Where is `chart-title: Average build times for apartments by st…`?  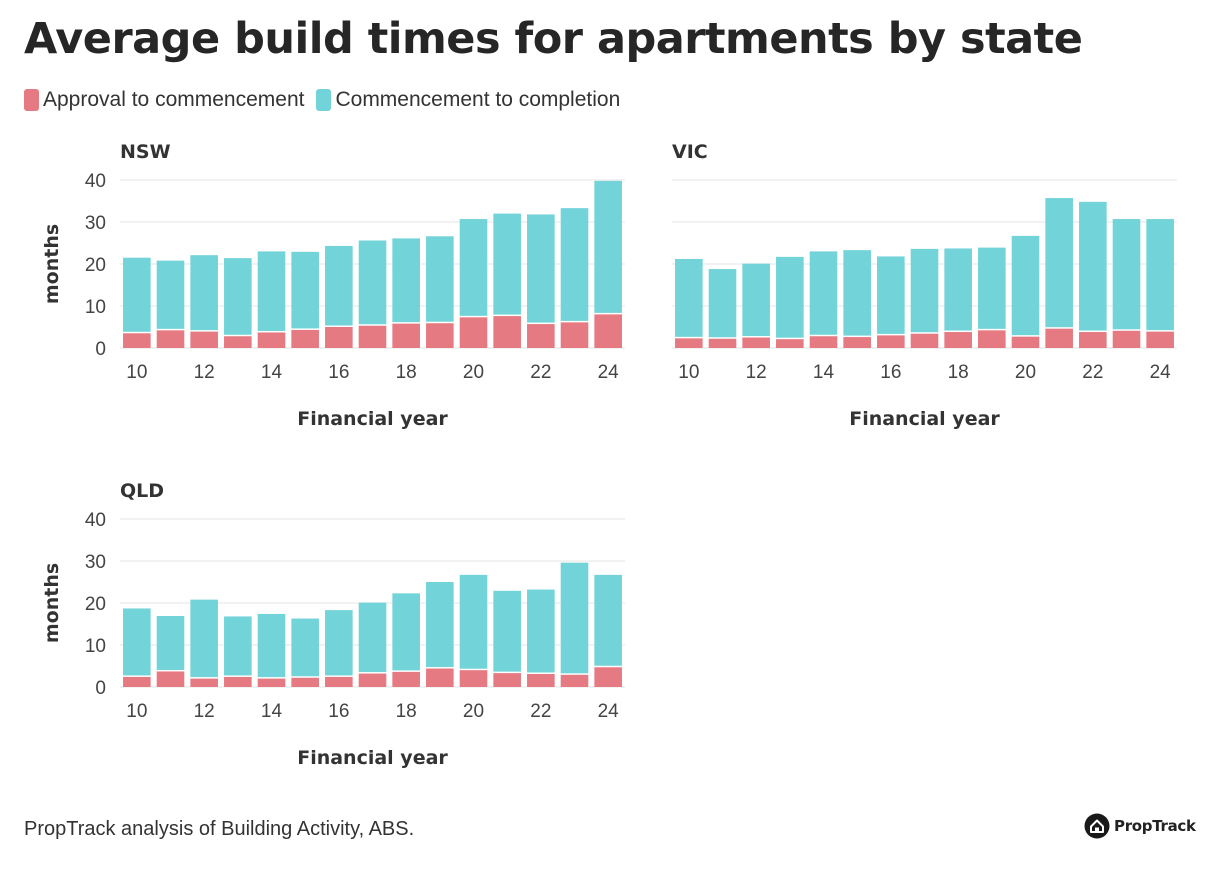
chart-title: Average build times for apartments by st… is located at coordinates (553, 39).